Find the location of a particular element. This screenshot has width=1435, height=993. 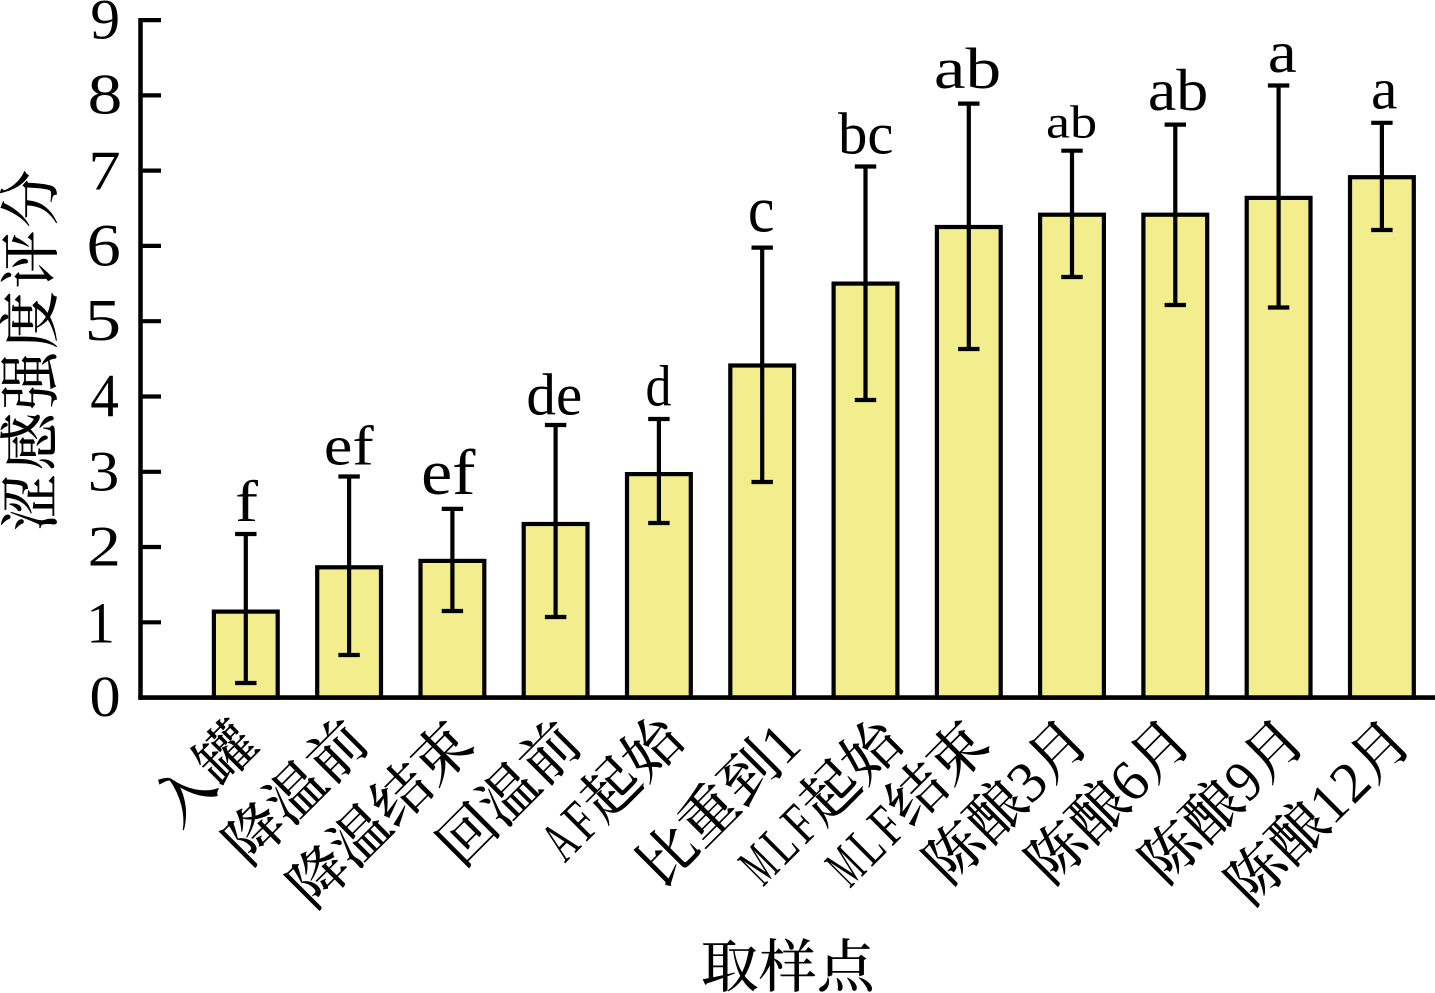

svg-text: 7 is located at coordinates (104, 171).